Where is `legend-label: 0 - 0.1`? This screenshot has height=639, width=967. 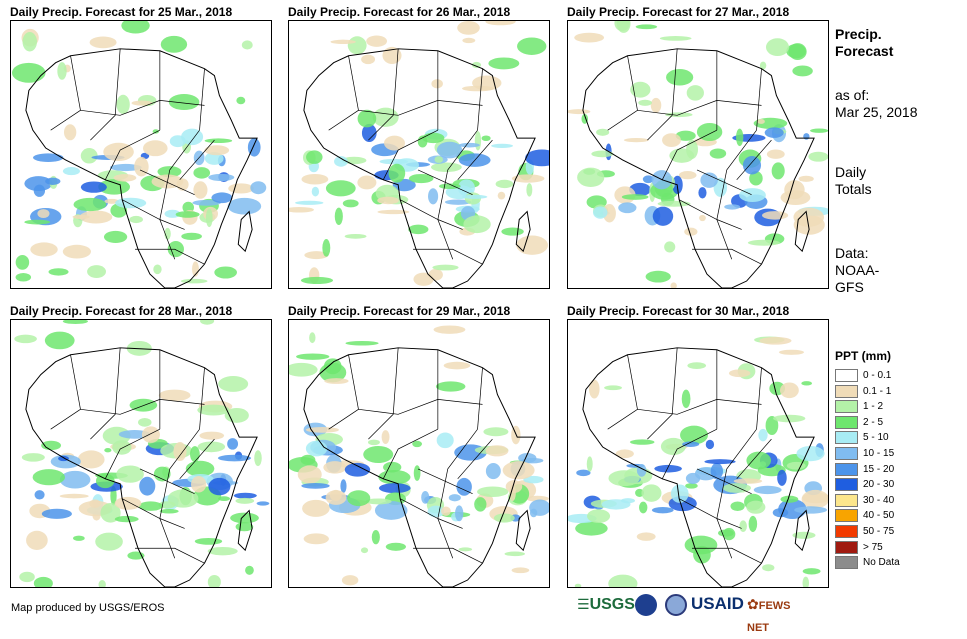 legend-label: 0 - 0.1 is located at coordinates (877, 375).